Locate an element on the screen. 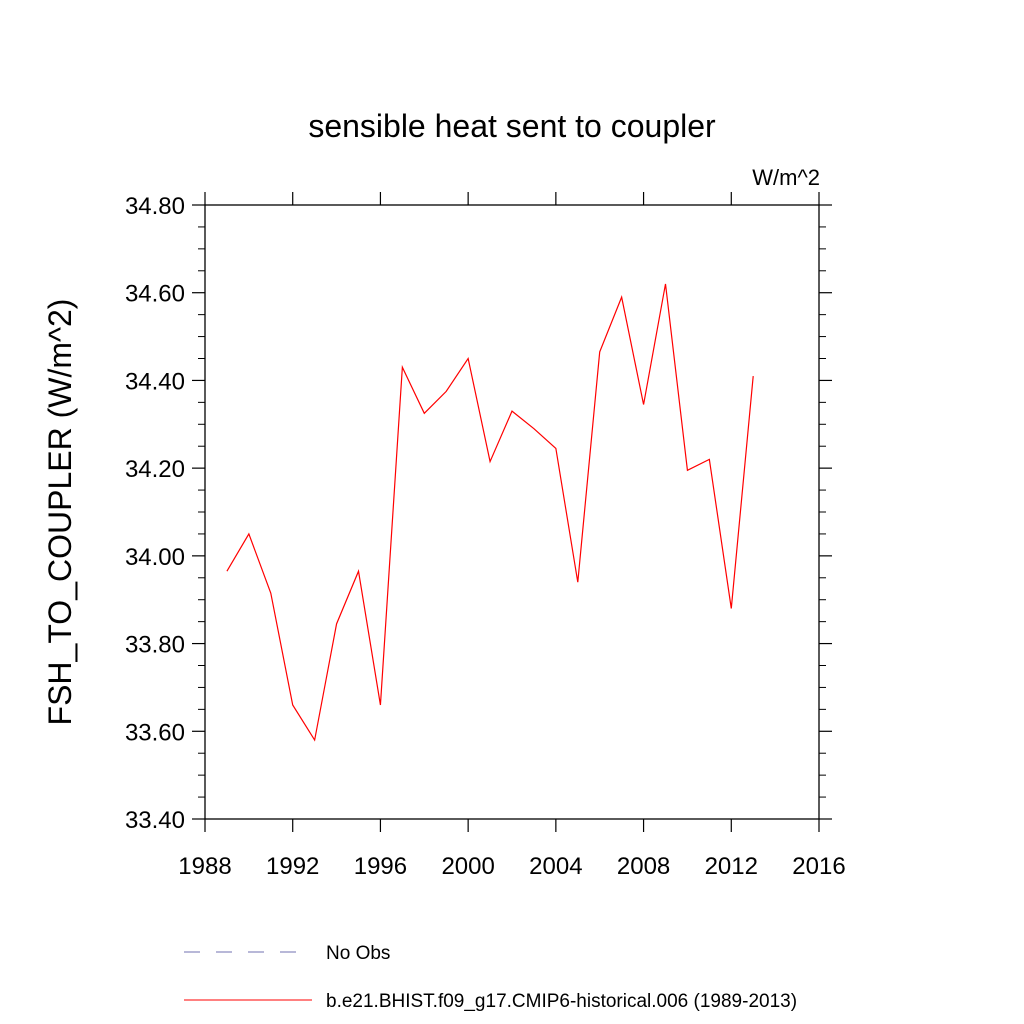 The width and height of the screenshot is (1024, 1024). x-tick-label: 2004 is located at coordinates (555, 866).